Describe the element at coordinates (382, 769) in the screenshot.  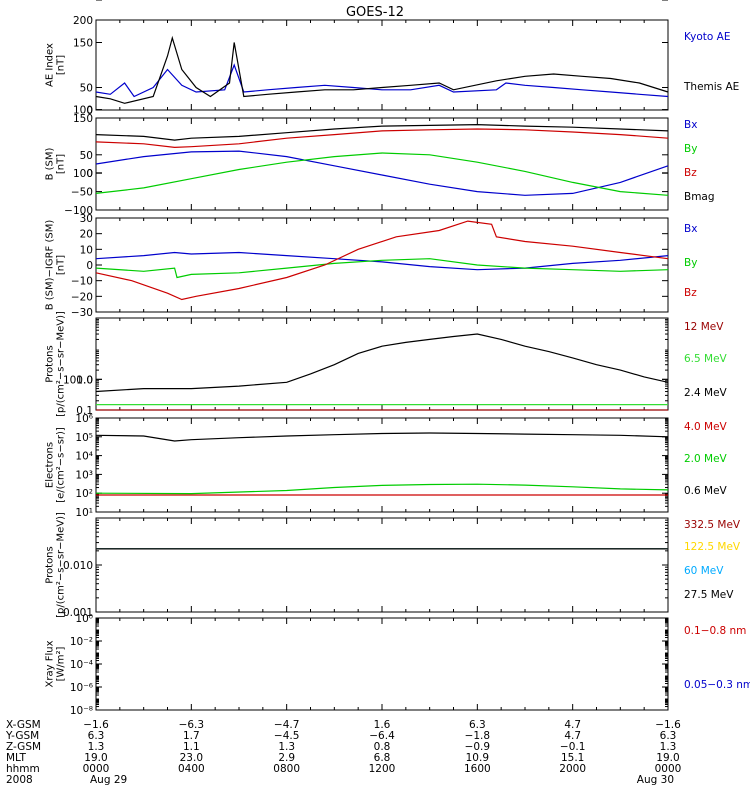
I see `ephemeris-value: 1200` at that location.